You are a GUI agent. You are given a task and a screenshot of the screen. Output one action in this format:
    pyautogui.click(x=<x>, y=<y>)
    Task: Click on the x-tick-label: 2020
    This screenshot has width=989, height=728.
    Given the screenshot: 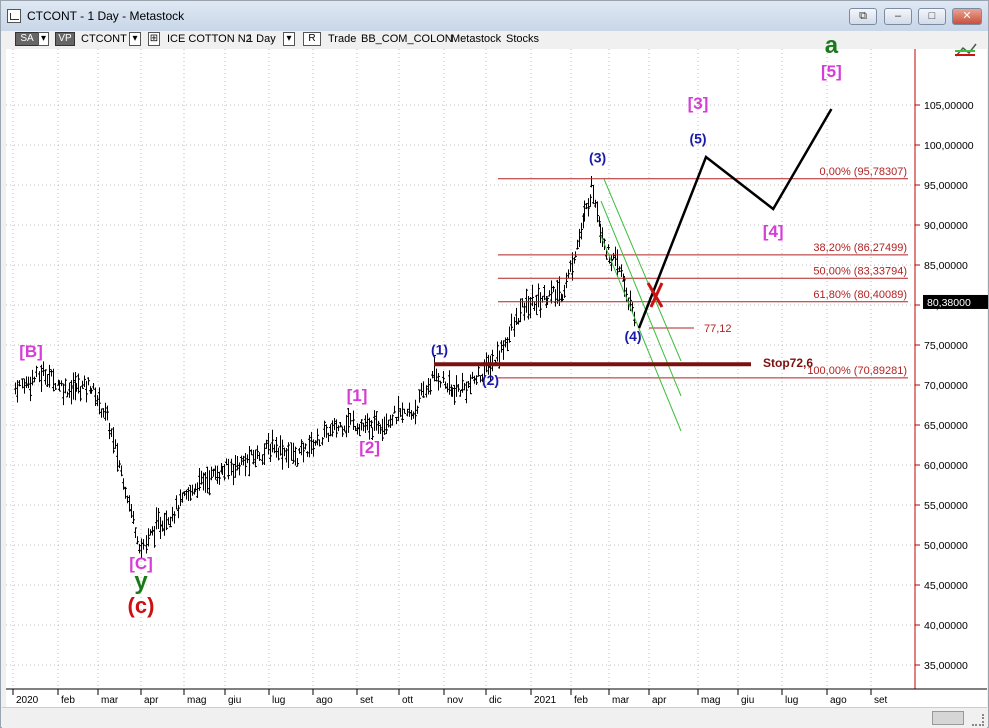 What is the action you would take?
    pyautogui.click(x=27, y=700)
    